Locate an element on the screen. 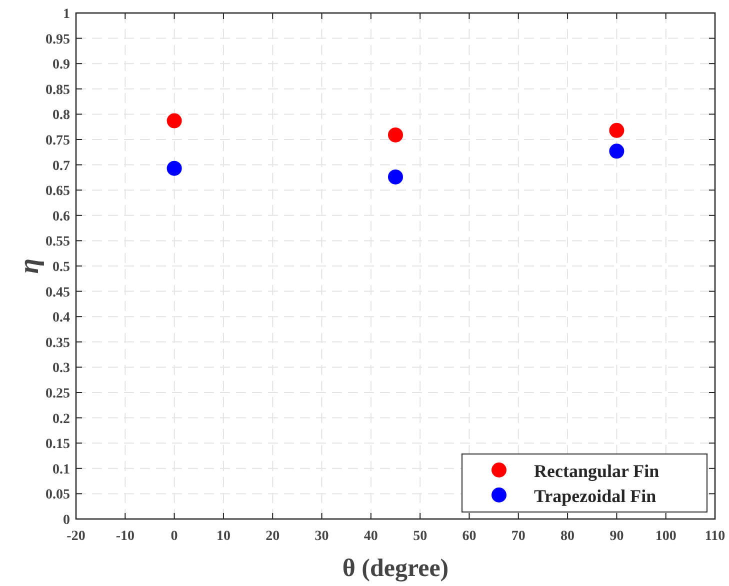  x-tick-label: 40 is located at coordinates (371, 536).